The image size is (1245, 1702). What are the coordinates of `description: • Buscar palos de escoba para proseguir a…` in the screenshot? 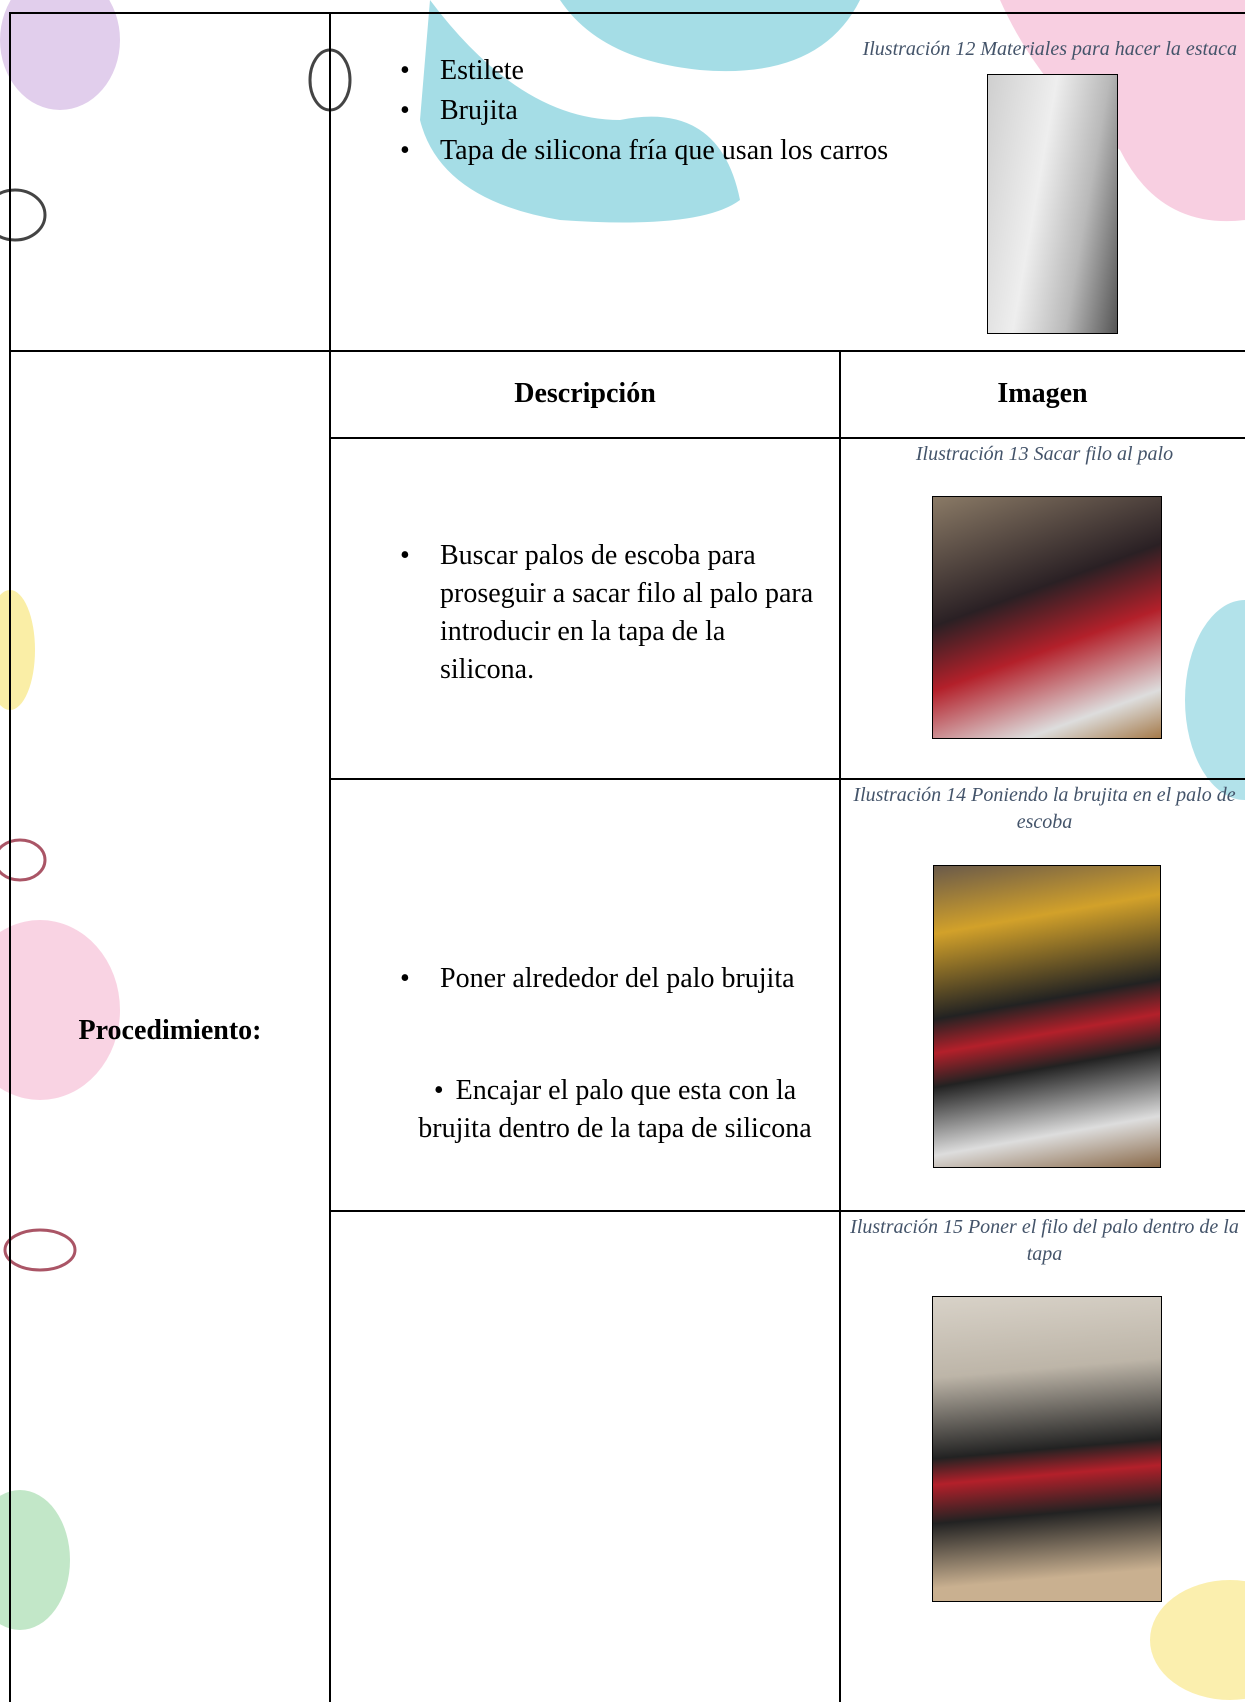 It's located at (607, 612).